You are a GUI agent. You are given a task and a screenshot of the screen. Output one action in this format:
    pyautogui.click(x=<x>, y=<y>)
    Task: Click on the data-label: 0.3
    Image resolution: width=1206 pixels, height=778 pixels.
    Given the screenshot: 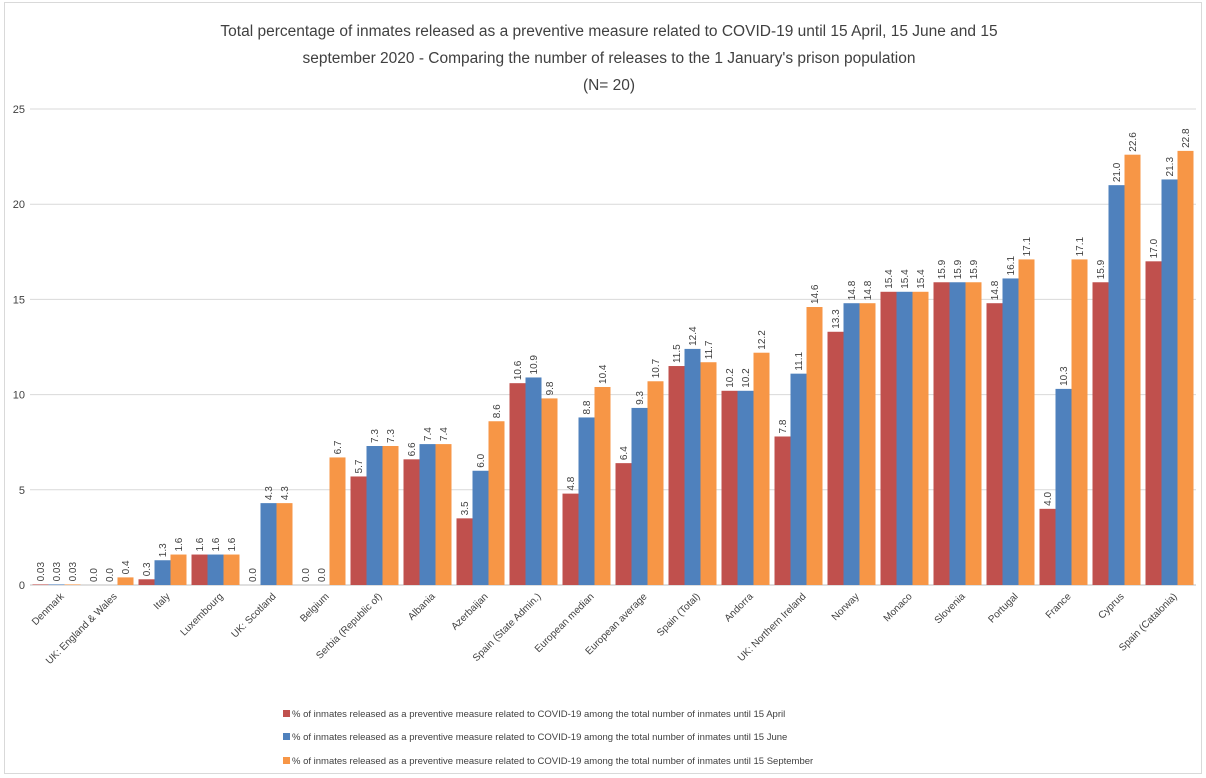 What is the action you would take?
    pyautogui.click(x=147, y=569)
    